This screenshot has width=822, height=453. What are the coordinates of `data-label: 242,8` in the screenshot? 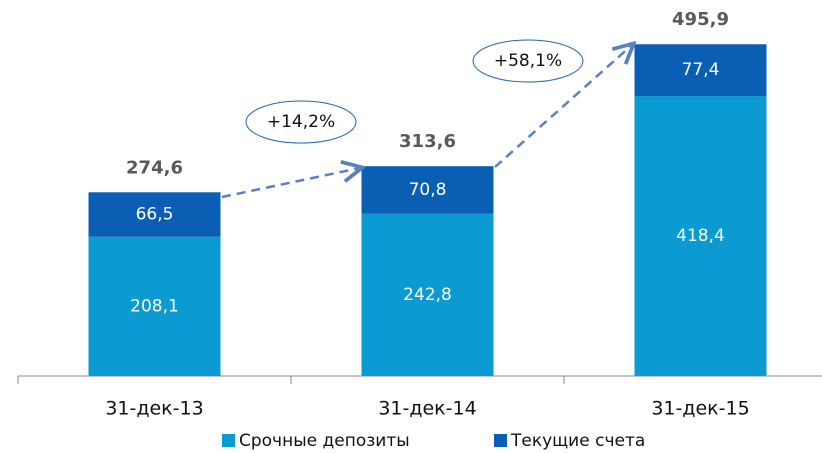 It's located at (427, 295).